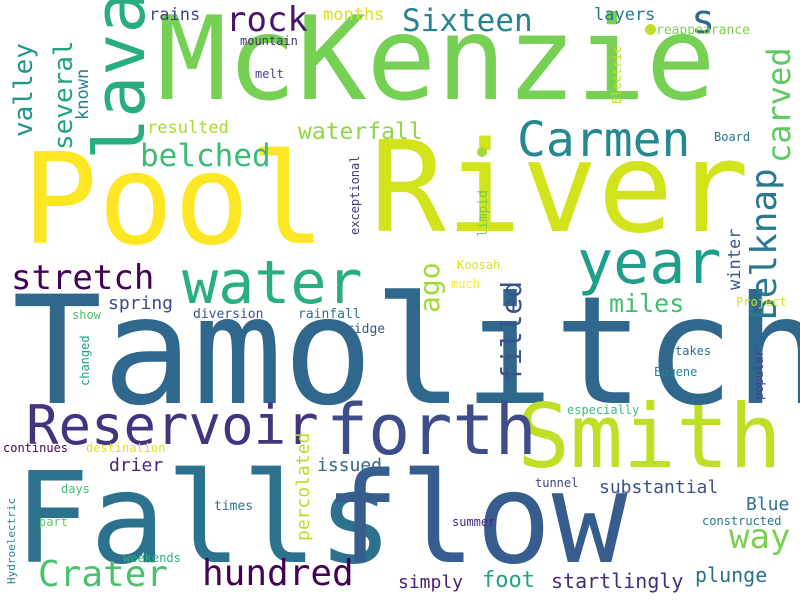  What do you see at coordinates (86, 315) in the screenshot?
I see `word-show: show` at bounding box center [86, 315].